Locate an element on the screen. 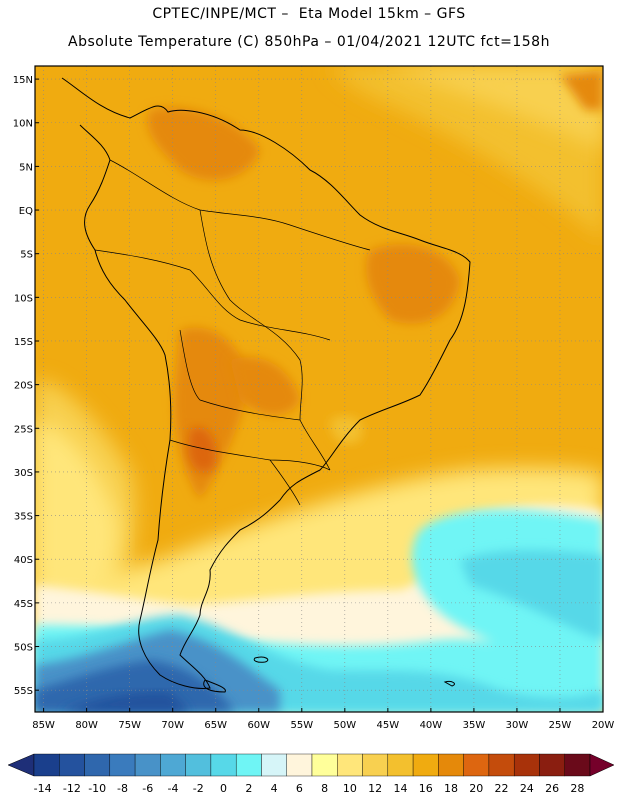  lat-label: 15N is located at coordinates (23, 80).